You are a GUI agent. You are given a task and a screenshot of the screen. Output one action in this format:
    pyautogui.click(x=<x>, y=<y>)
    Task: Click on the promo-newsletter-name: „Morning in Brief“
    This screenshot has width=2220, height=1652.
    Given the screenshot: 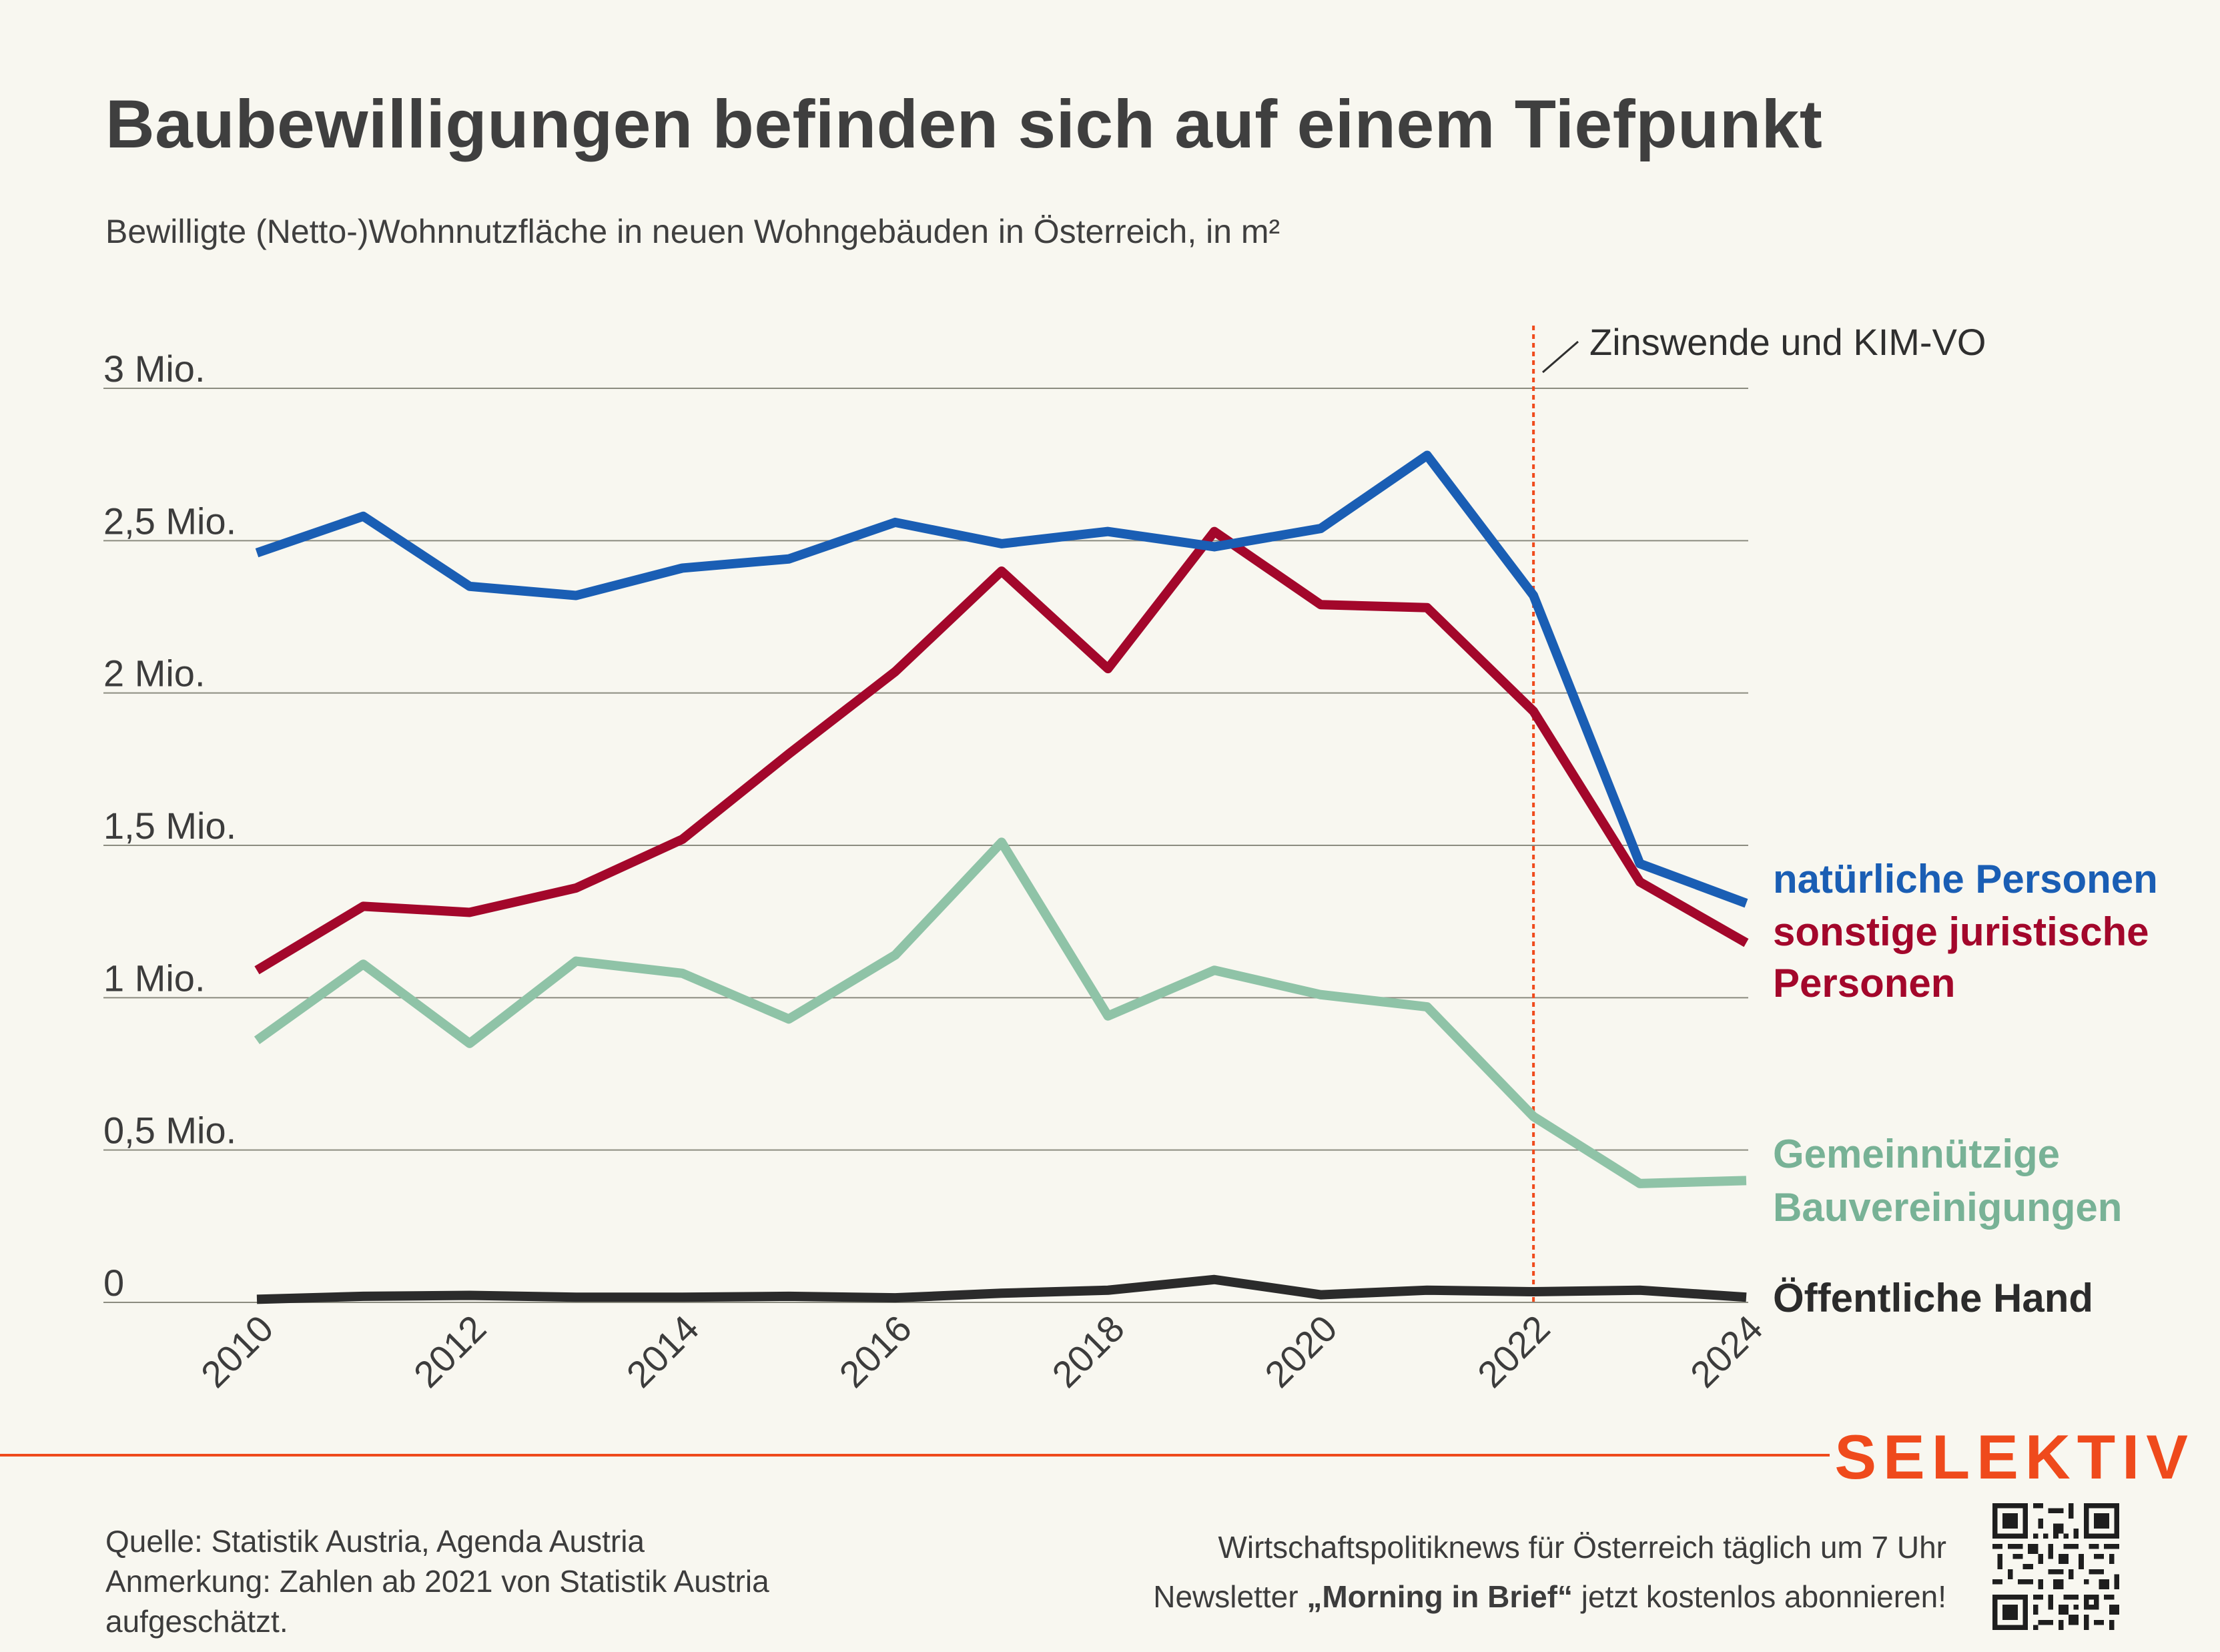 What is the action you would take?
    pyautogui.click(x=1440, y=1596)
    